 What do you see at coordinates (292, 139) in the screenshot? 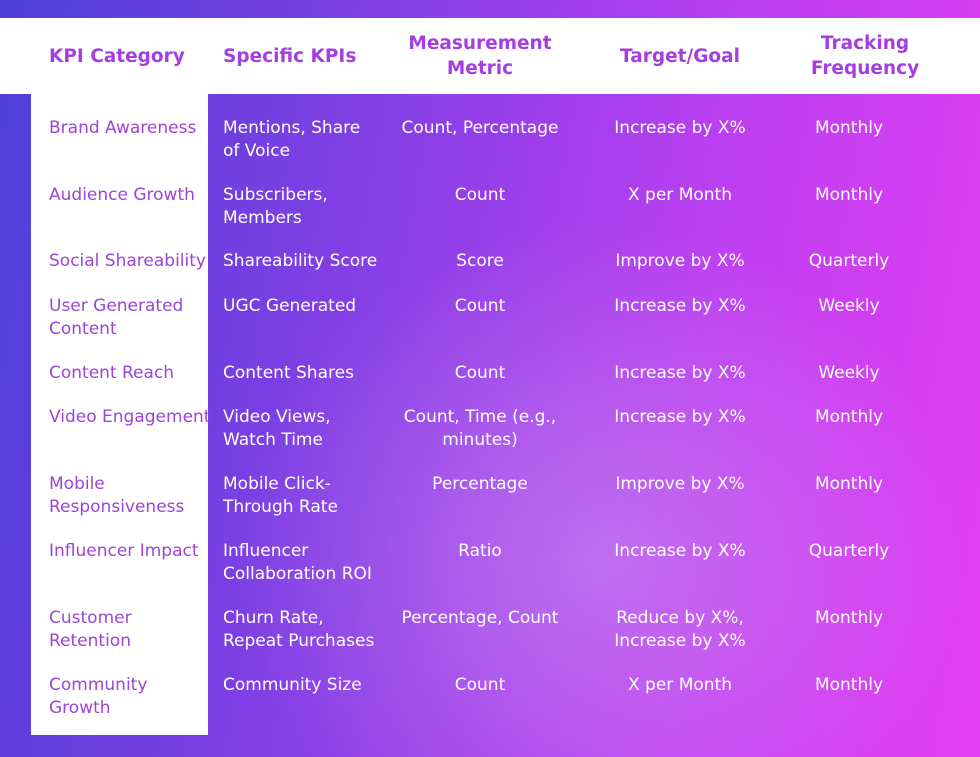
I see `kpi-cell: Mentions, Share of Voice` at bounding box center [292, 139].